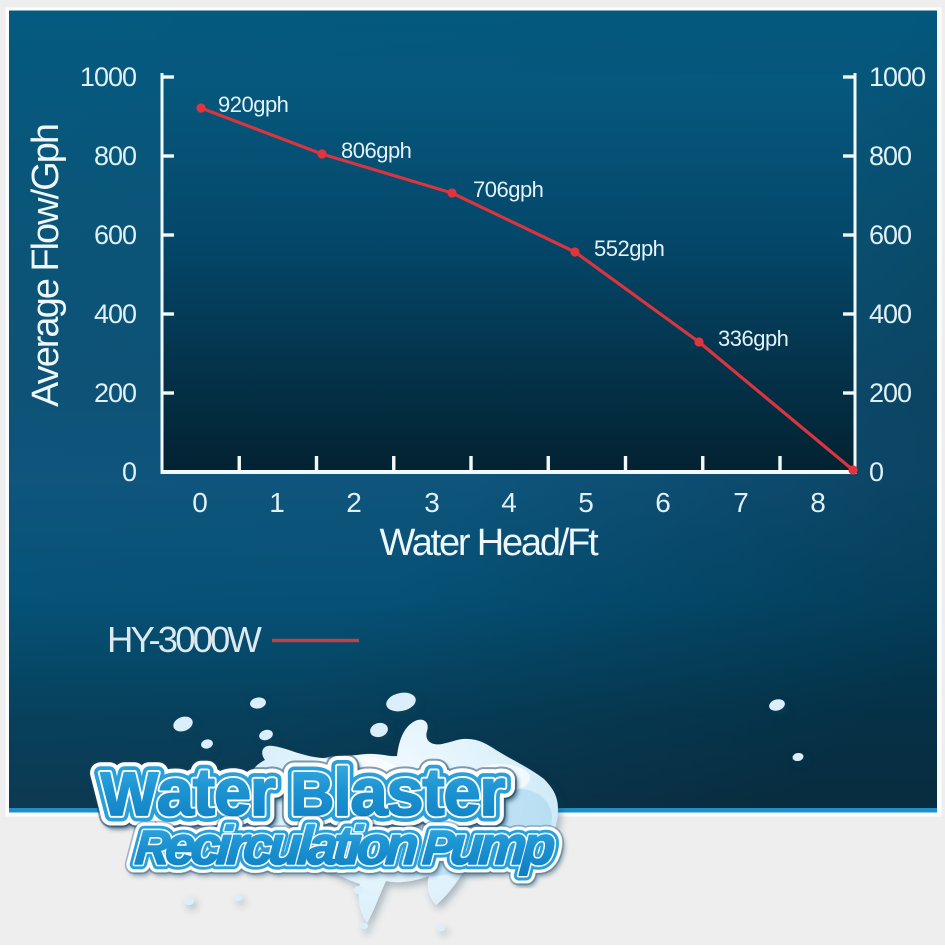  What do you see at coordinates (345, 846) in the screenshot?
I see `svg-text: Recirculation Pump` at bounding box center [345, 846].